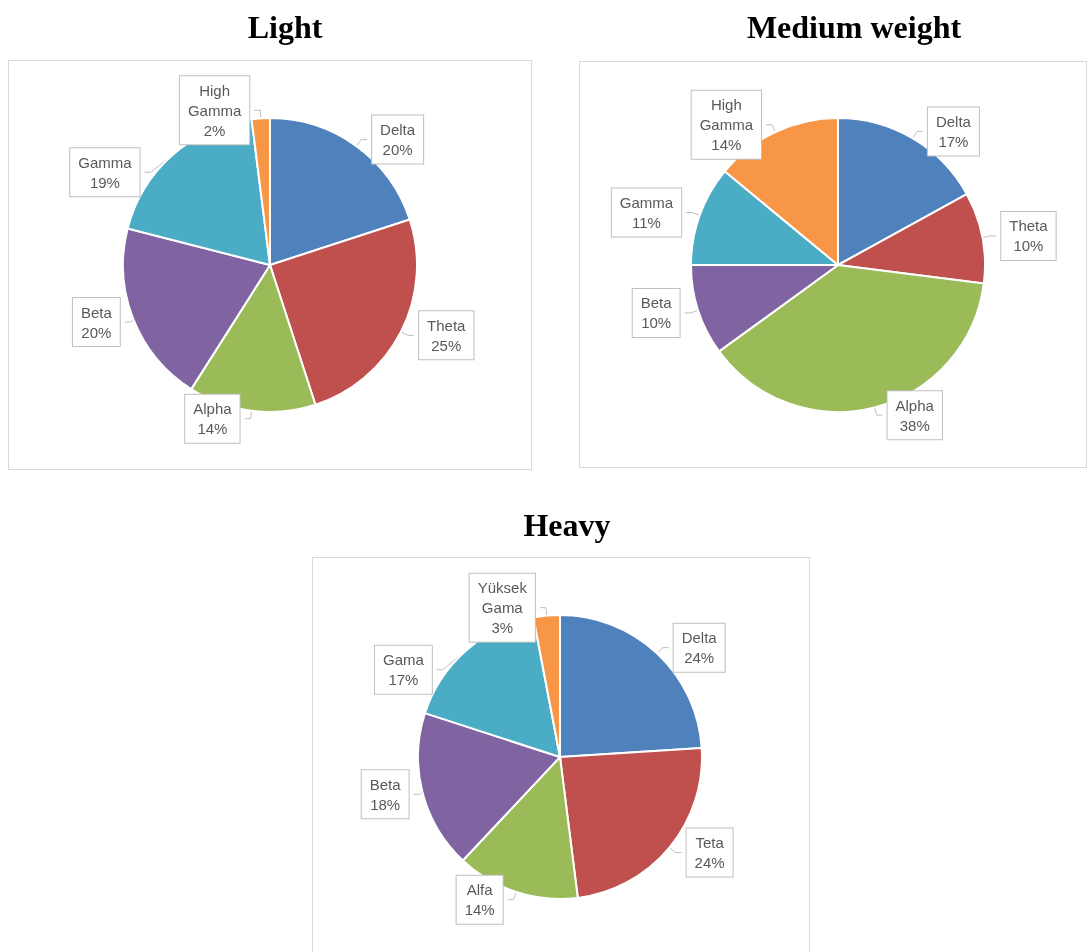 Image resolution: width=1088 pixels, height=952 pixels. What do you see at coordinates (104, 182) in the screenshot?
I see `data-label: 19%` at bounding box center [104, 182].